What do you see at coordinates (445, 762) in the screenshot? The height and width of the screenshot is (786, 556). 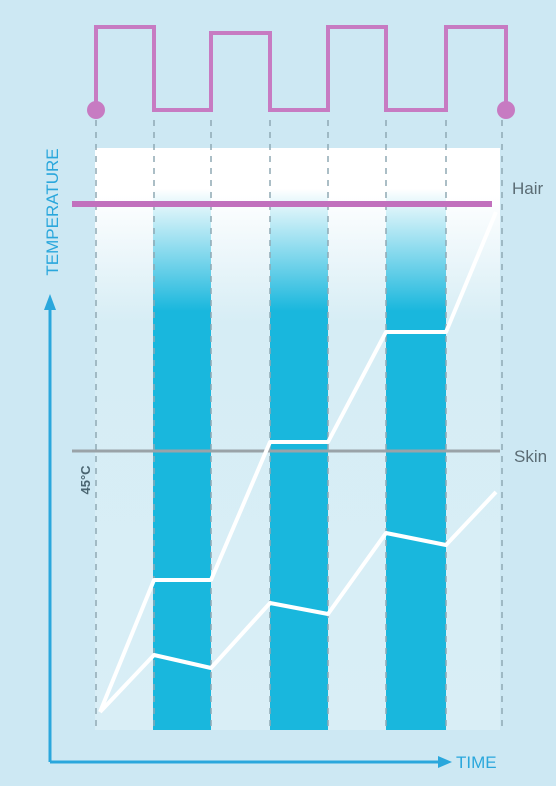 I see `x-axis-arrow` at bounding box center [445, 762].